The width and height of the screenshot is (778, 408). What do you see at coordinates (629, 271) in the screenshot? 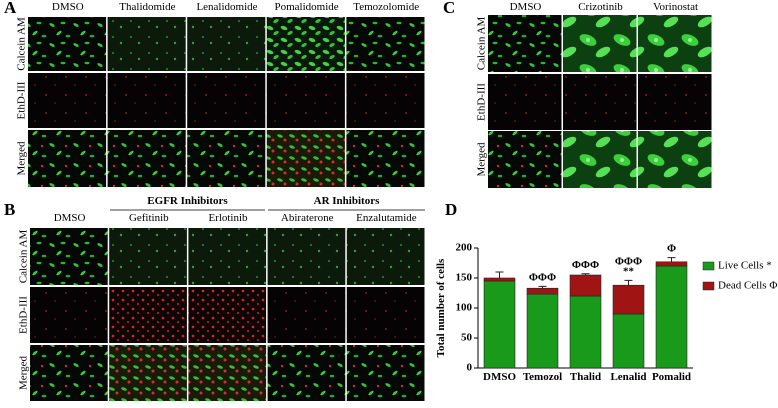
I see `annotation: **` at bounding box center [629, 271].